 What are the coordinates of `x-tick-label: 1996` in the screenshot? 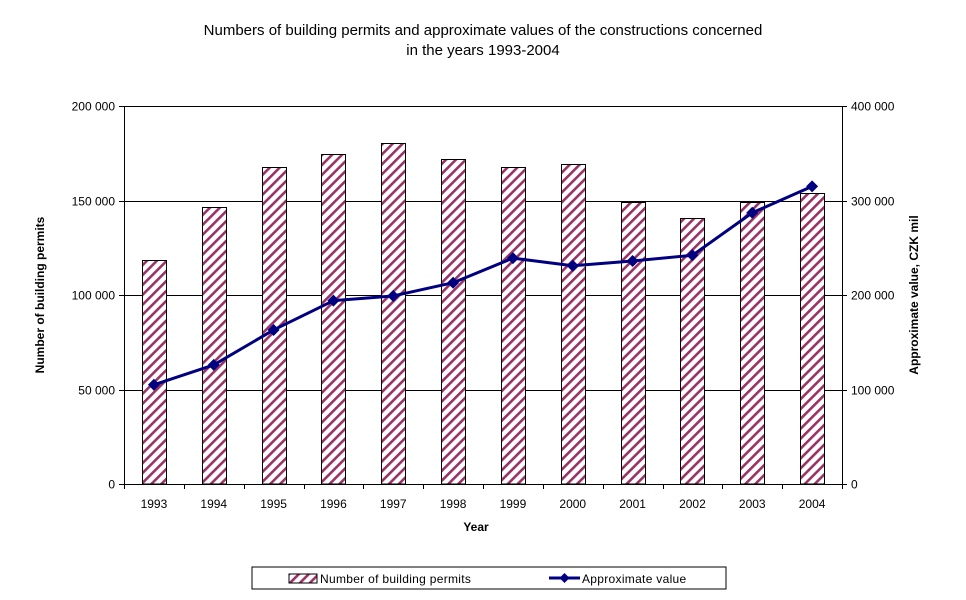 It's located at (333, 504).